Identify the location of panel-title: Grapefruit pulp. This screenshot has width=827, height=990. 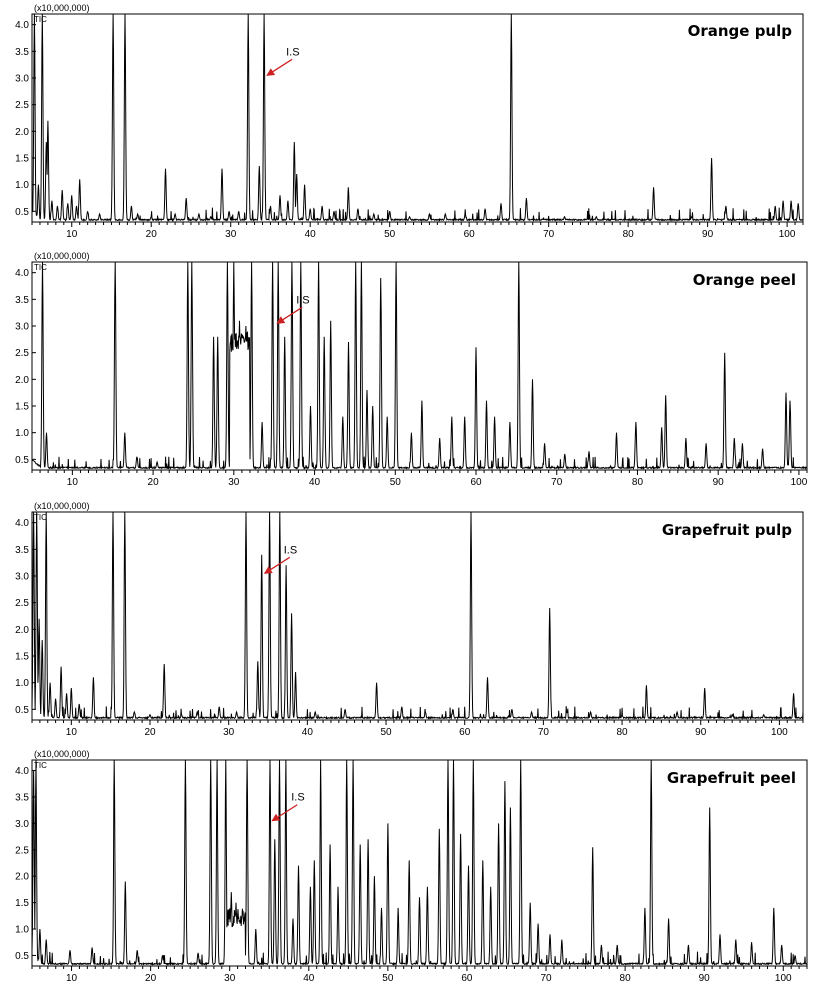
(727, 530).